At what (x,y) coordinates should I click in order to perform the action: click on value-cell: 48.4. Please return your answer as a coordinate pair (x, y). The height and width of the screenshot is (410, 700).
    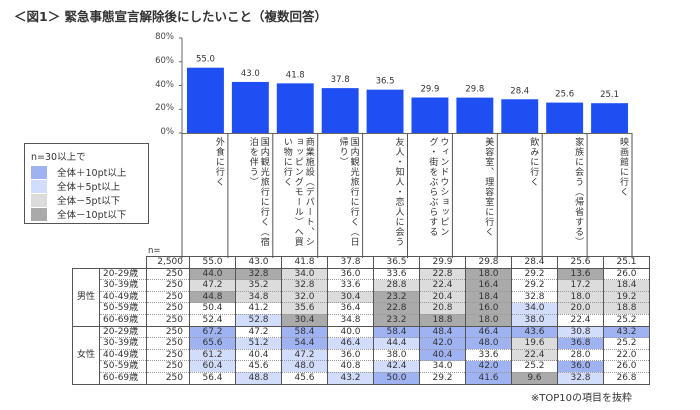
    Looking at the image, I should click on (442, 332).